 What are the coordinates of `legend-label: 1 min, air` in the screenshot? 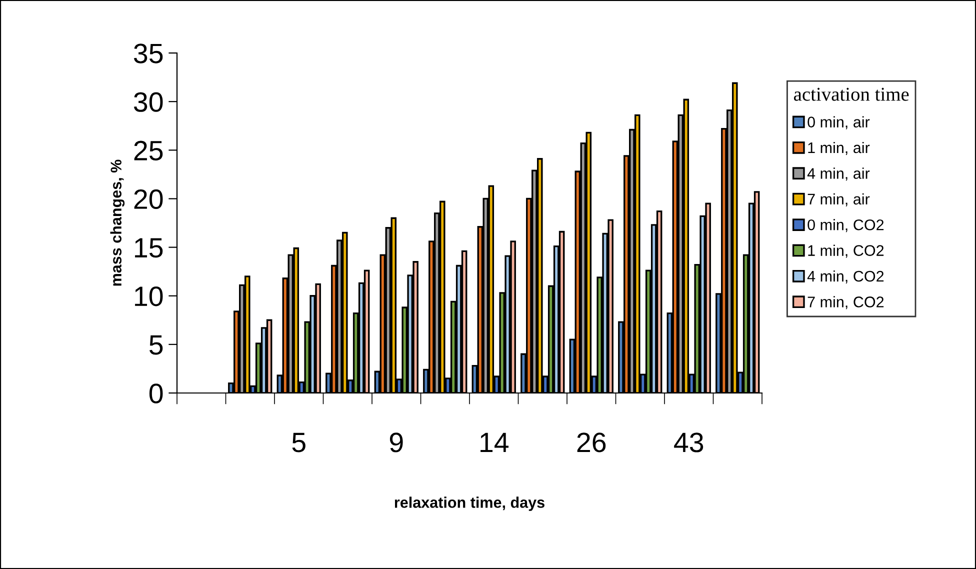 It's located at (839, 148).